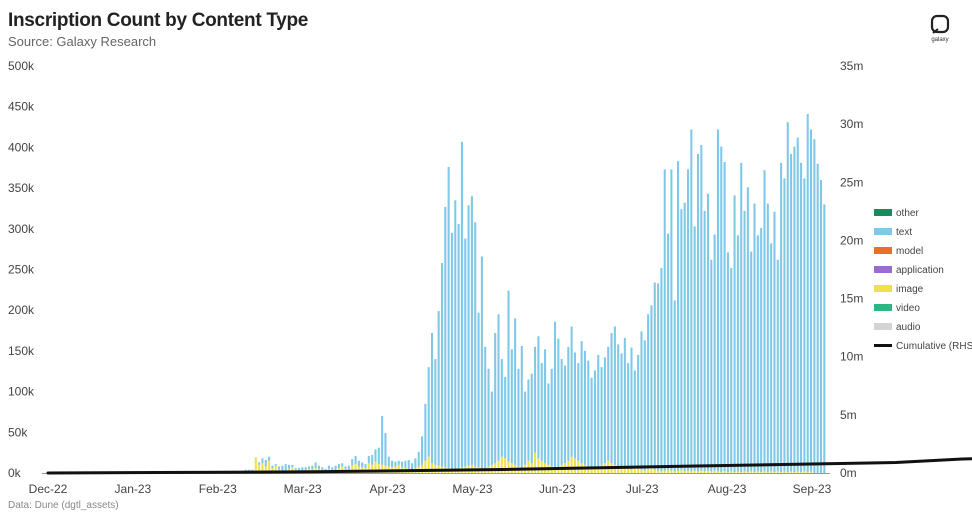 The height and width of the screenshot is (516, 972). What do you see at coordinates (883, 231) in the screenshot?
I see `legend-swatch` at bounding box center [883, 231].